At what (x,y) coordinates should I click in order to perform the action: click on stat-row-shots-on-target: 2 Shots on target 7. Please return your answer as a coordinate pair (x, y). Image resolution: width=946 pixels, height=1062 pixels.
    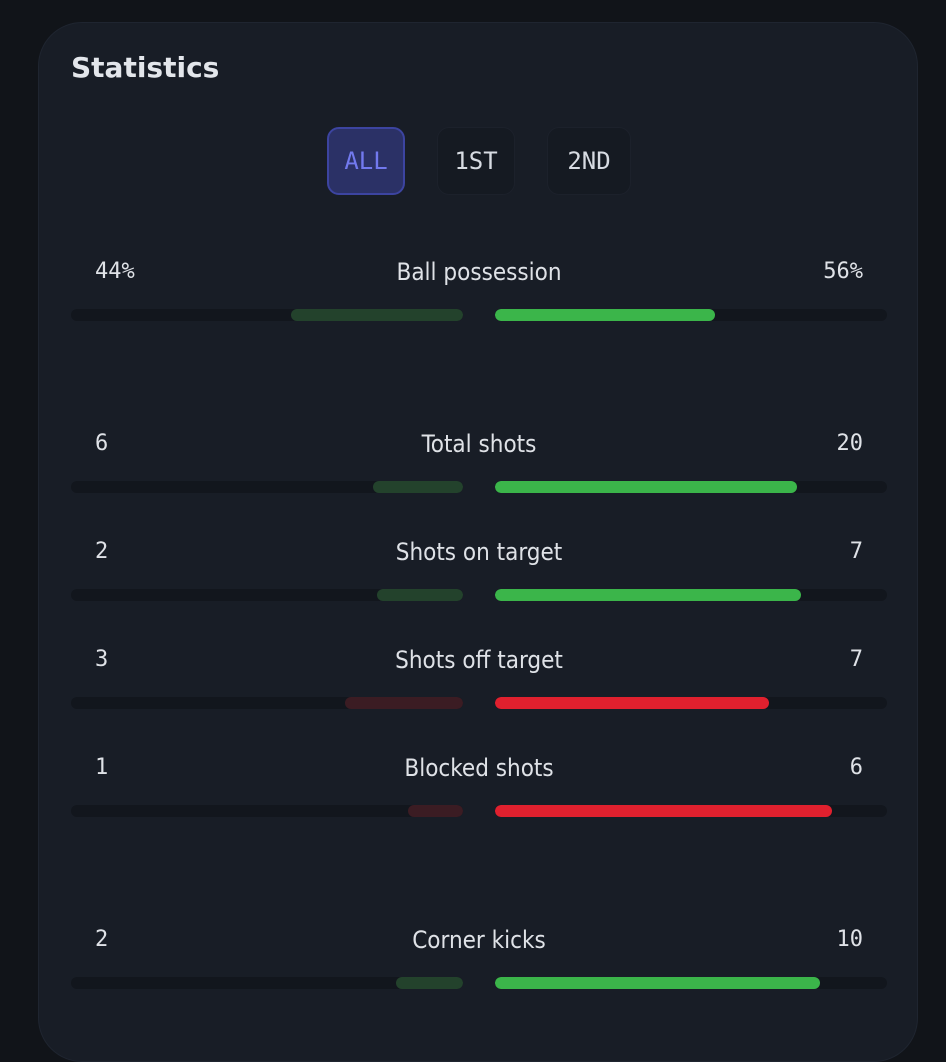
    Looking at the image, I should click on (479, 572).